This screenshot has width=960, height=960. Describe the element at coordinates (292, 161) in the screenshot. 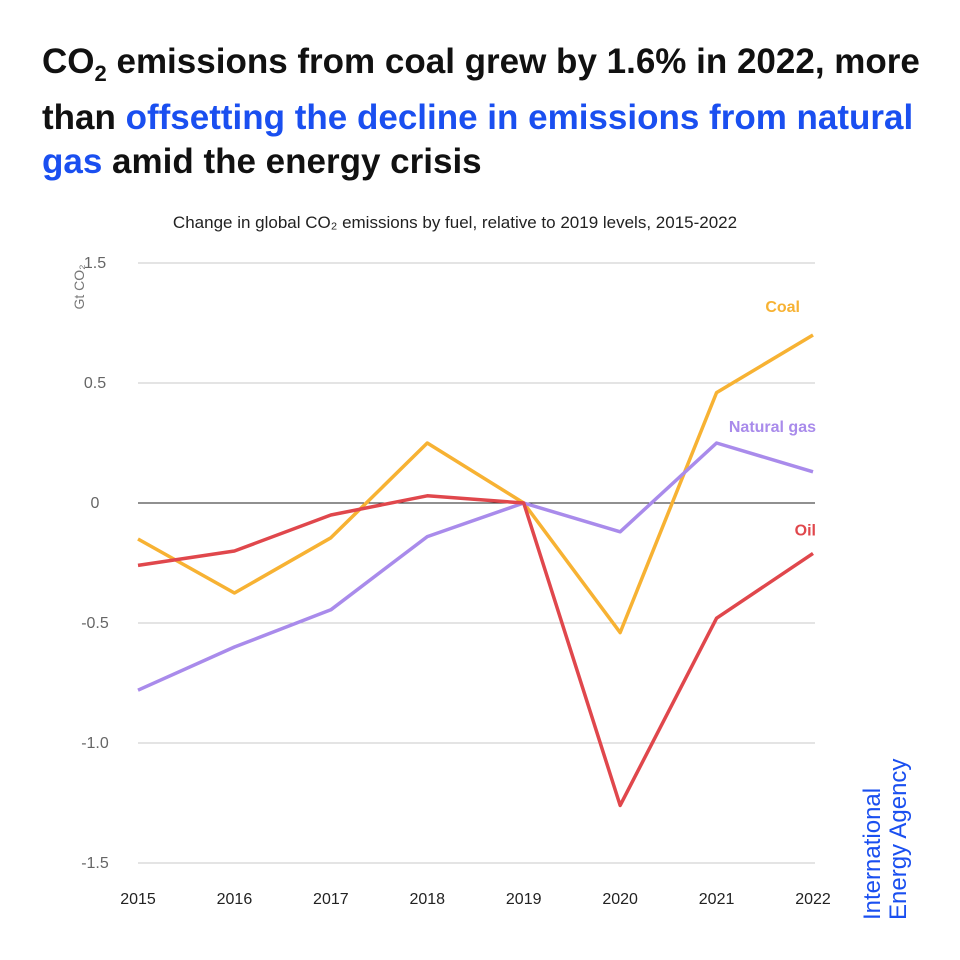

I see `headline-text: amid the energy crisis` at that location.